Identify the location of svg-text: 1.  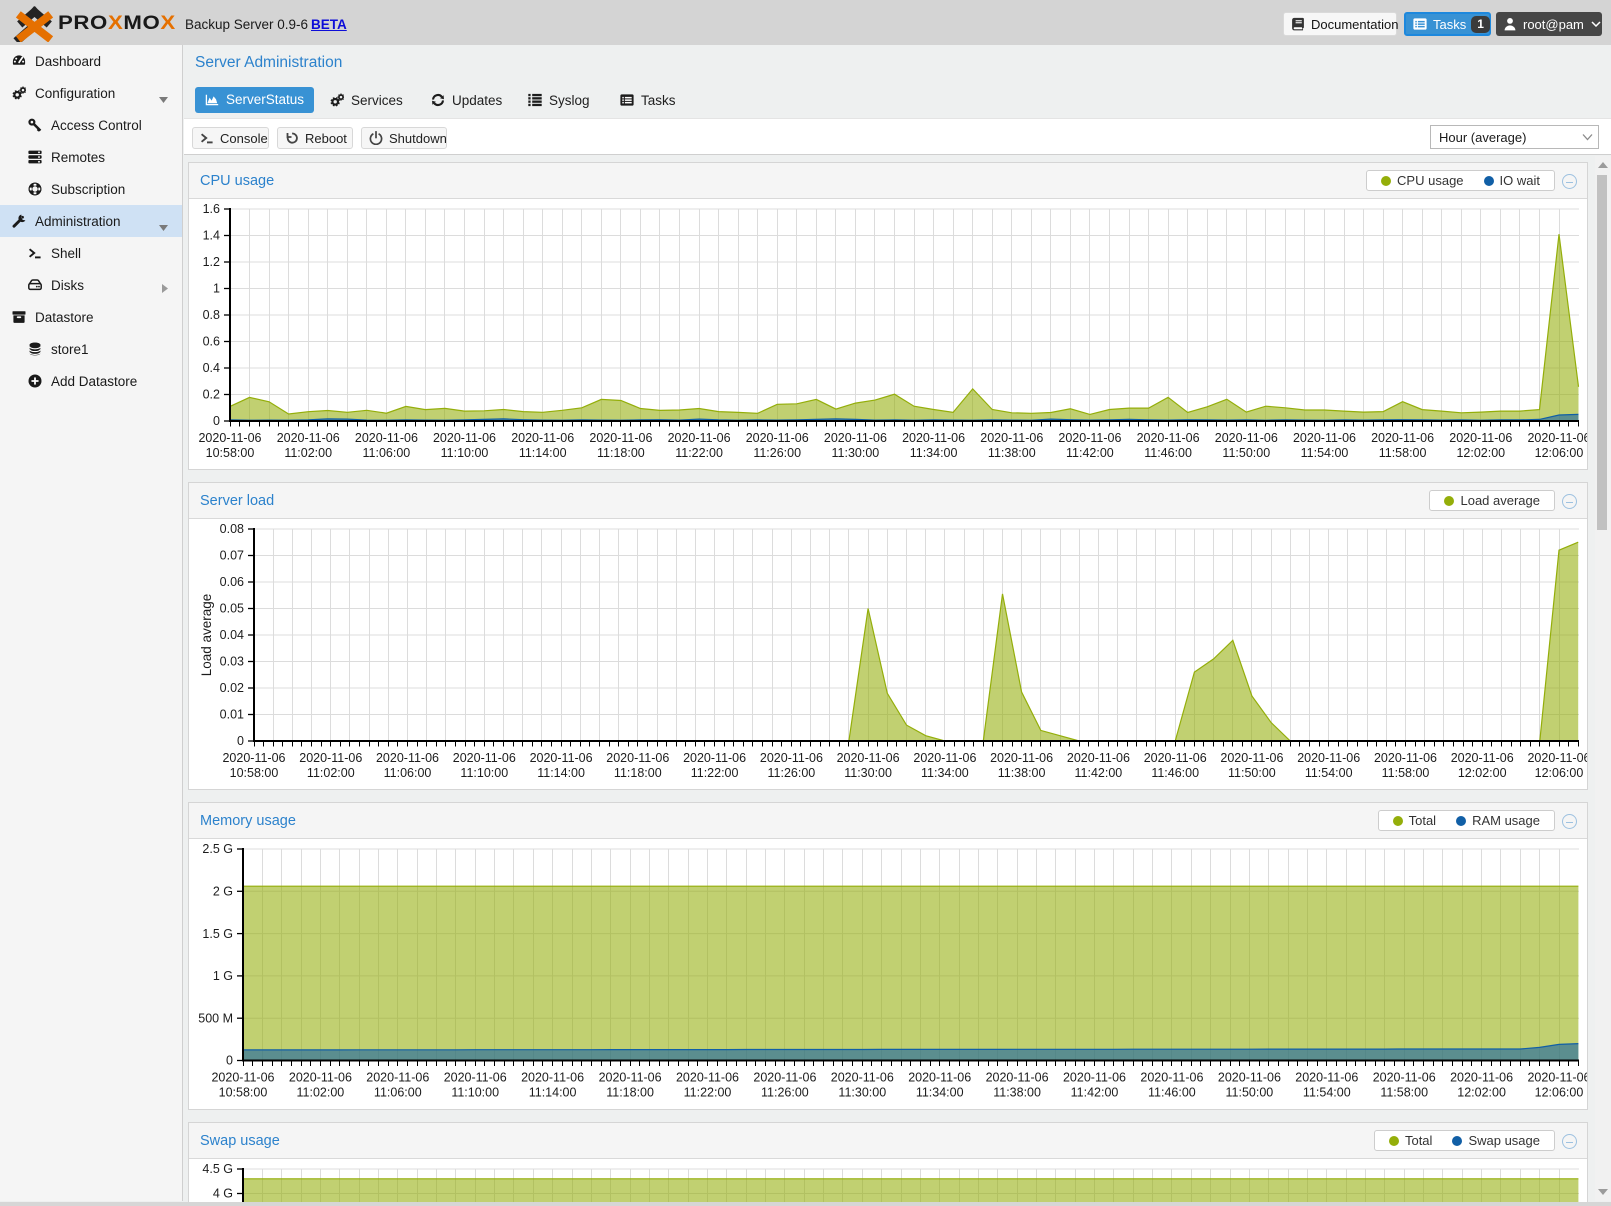
(216, 289).